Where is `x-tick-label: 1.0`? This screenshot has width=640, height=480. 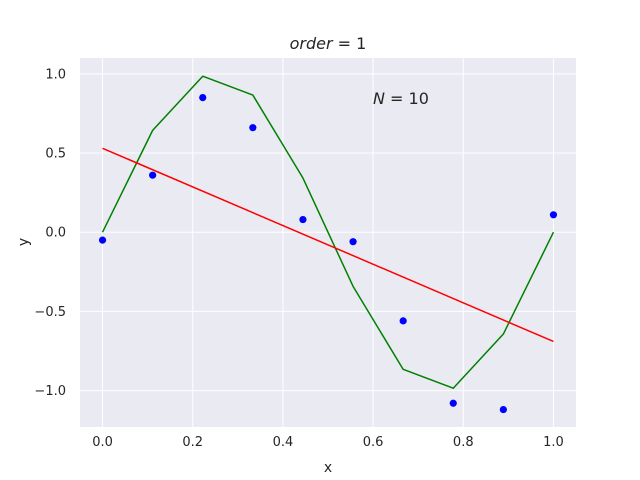
x-tick-label: 1.0 is located at coordinates (553, 442).